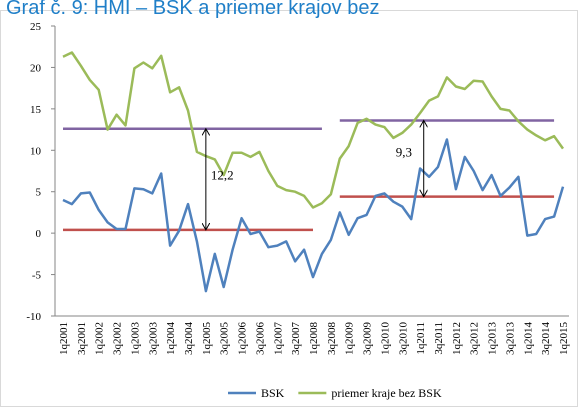 The image size is (579, 408). Describe the element at coordinates (546, 339) in the screenshot. I see `x-tick-label: 3q2014` at that location.